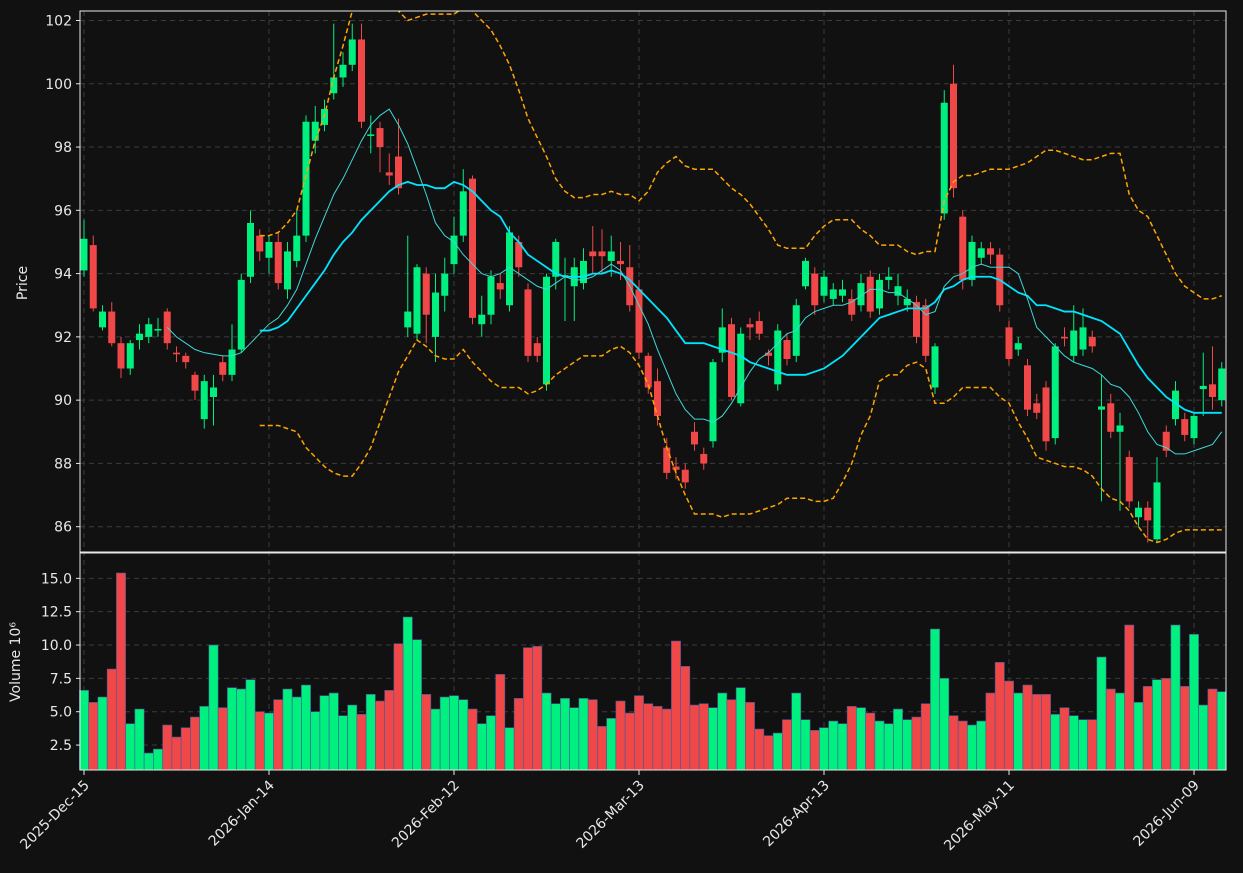  What do you see at coordinates (63, 211) in the screenshot?
I see `y-tick-label: 96` at bounding box center [63, 211].